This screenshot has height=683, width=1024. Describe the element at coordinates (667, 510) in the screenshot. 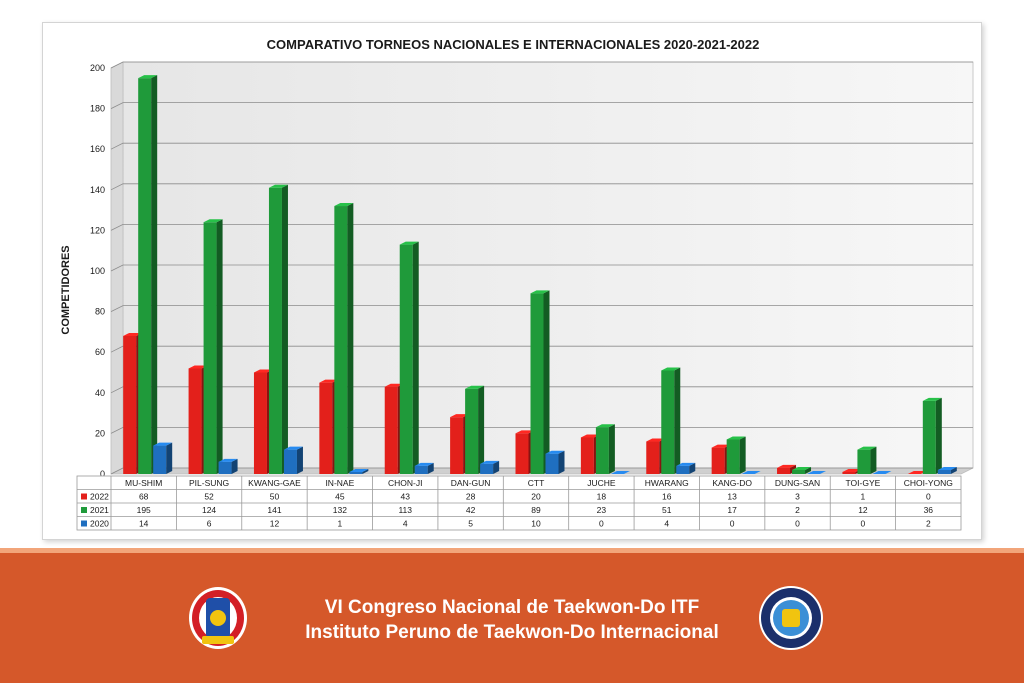

I see `data-label: 51` at that location.